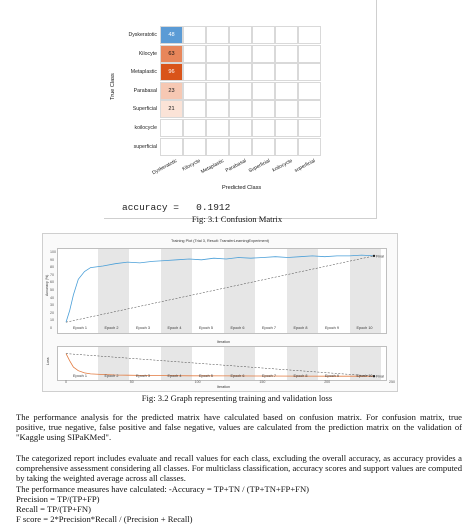 This screenshot has height=531, width=474. Describe the element at coordinates (80, 376) in the screenshot. I see `epoch-label: Epoch 1` at that location.